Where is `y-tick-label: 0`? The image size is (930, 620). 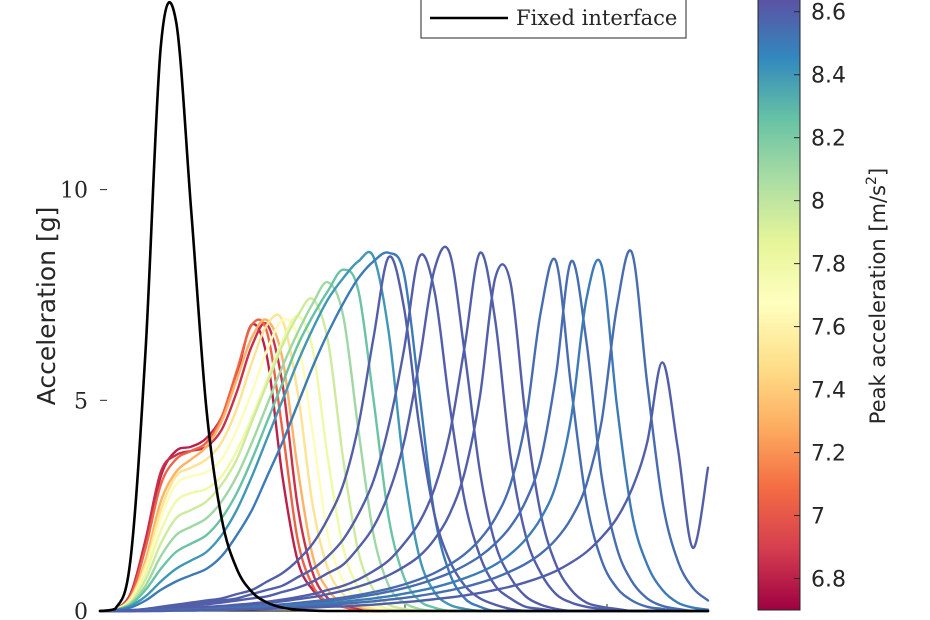 y-tick-label: 0 is located at coordinates (81, 610).